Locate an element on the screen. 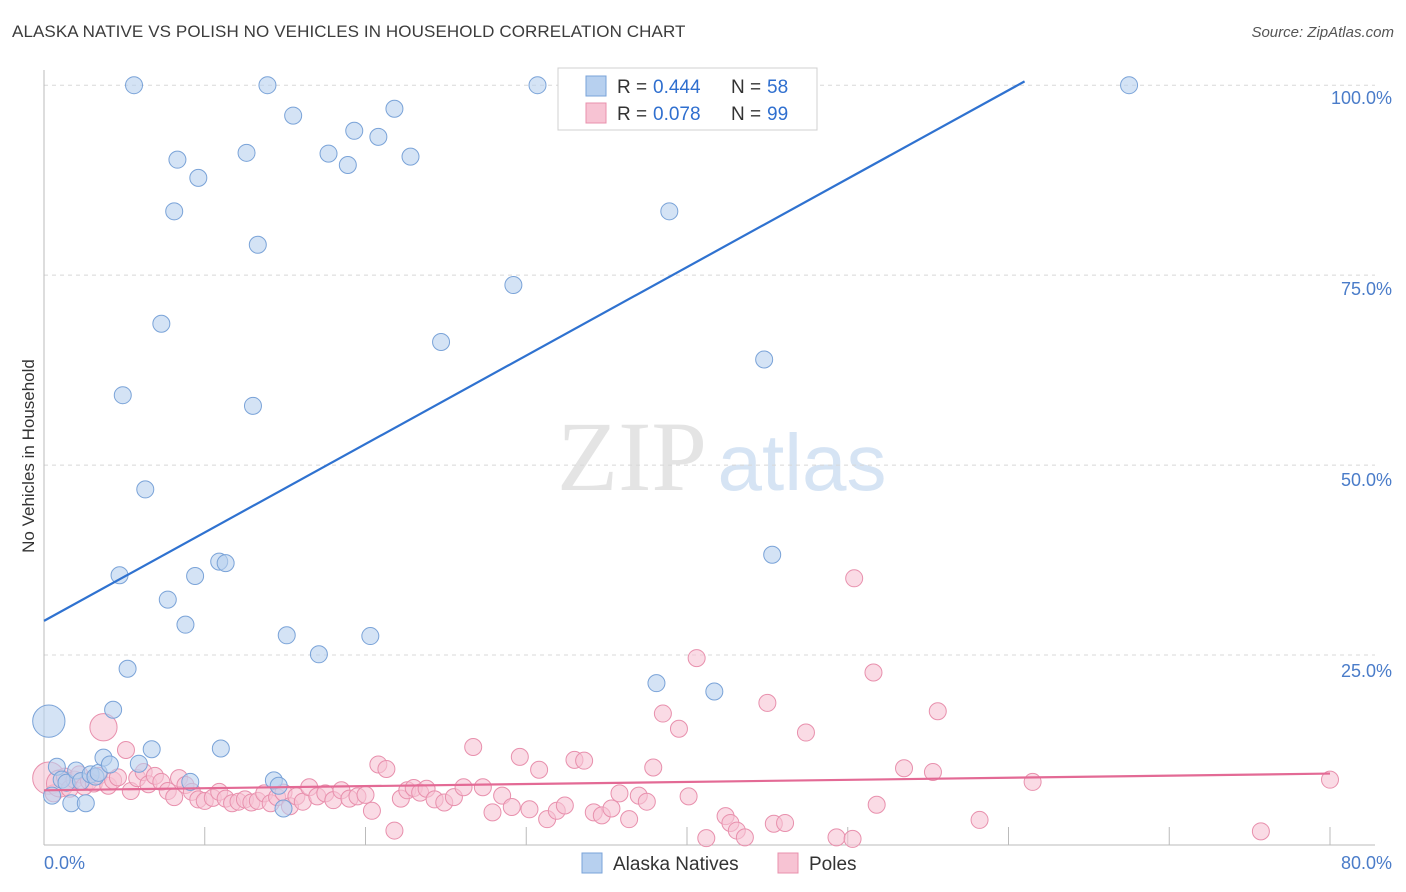 The image size is (1406, 892). series-legend-swatch-alaska is located at coordinates (592, 863).